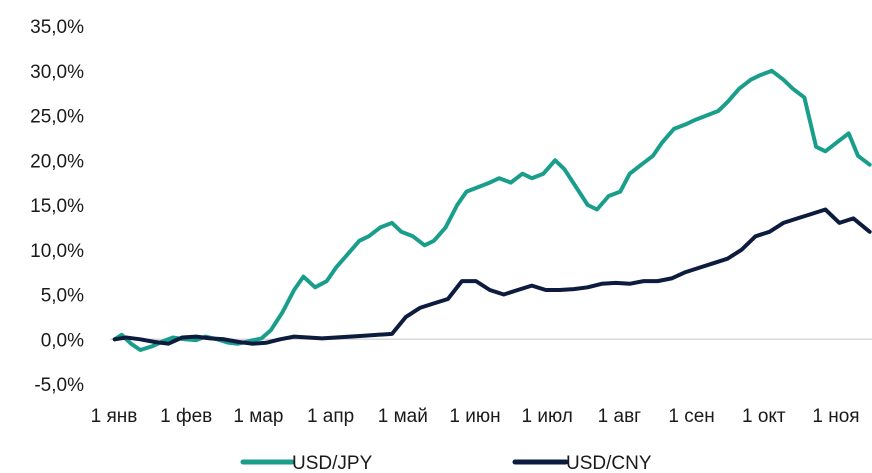 The height and width of the screenshot is (473, 872). I want to click on x-tick-label: 1 авг, so click(620, 416).